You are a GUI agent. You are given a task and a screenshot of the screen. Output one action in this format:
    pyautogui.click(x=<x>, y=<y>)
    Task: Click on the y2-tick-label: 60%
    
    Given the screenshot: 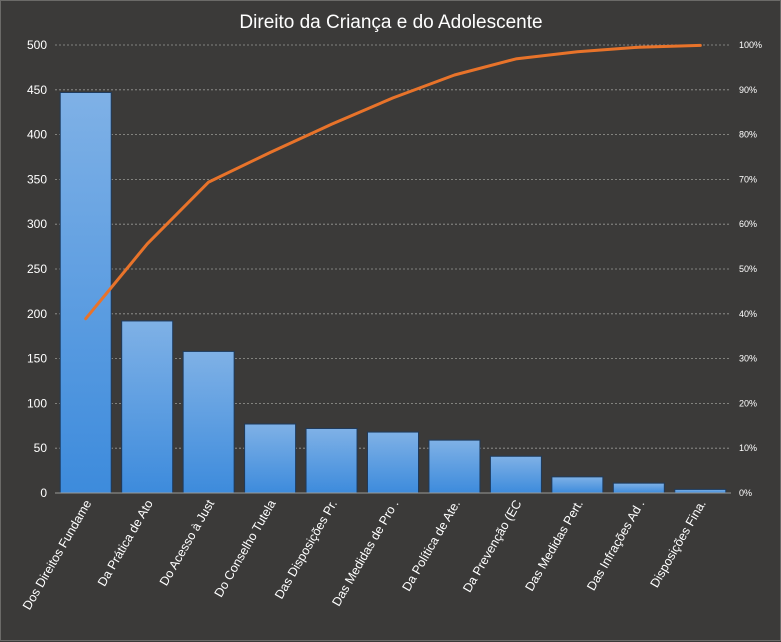 What is the action you would take?
    pyautogui.click(x=748, y=224)
    